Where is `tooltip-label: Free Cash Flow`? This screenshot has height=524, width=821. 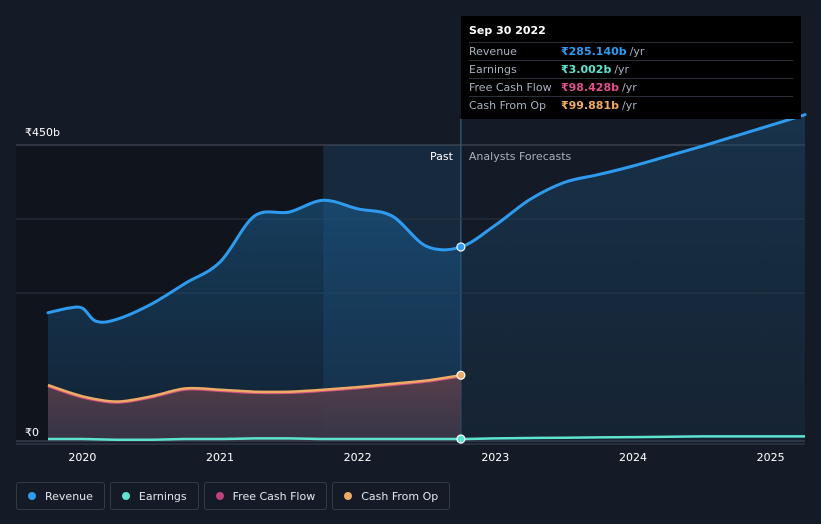 tooltip-label: Free Cash Flow is located at coordinates (510, 87).